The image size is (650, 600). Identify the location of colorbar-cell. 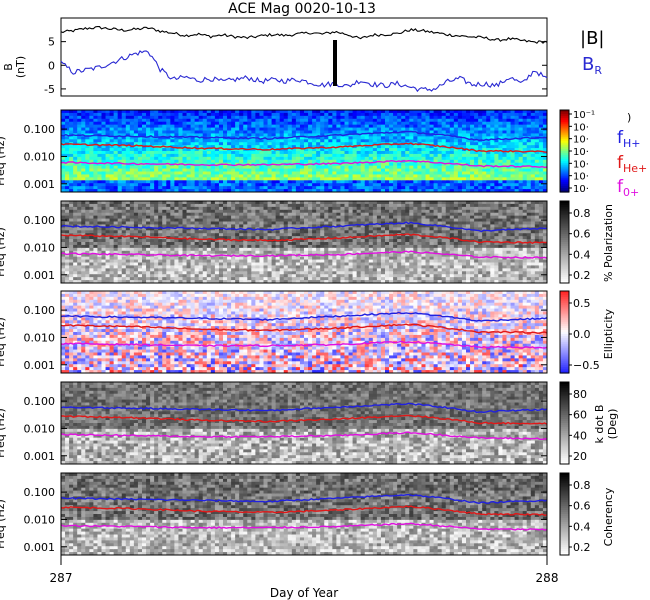
(564, 138).